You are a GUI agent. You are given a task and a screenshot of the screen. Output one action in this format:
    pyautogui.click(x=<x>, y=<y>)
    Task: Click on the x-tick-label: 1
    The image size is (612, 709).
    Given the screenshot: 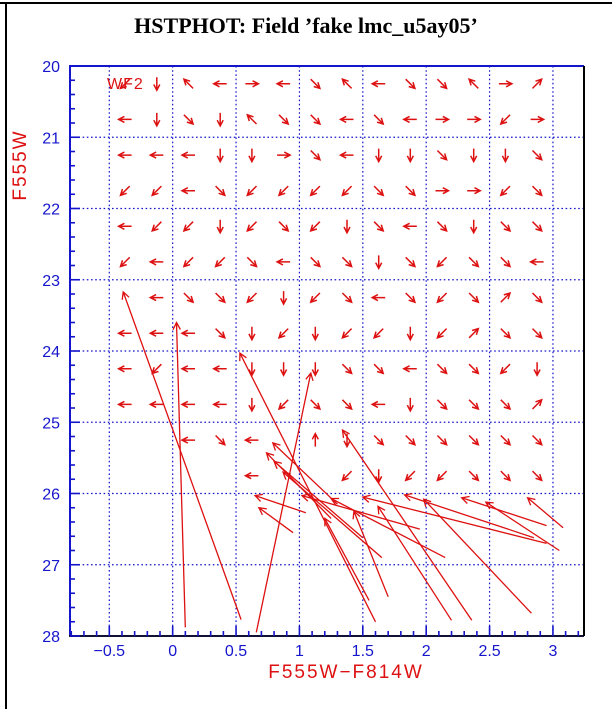 What is the action you would take?
    pyautogui.click(x=299, y=651)
    